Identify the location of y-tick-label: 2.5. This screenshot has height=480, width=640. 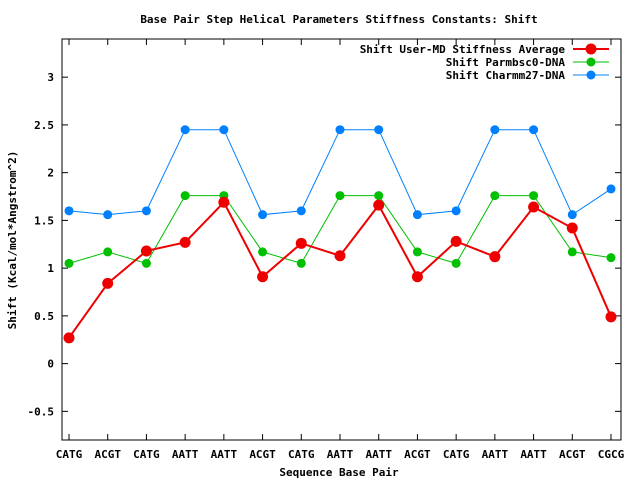
(44, 125).